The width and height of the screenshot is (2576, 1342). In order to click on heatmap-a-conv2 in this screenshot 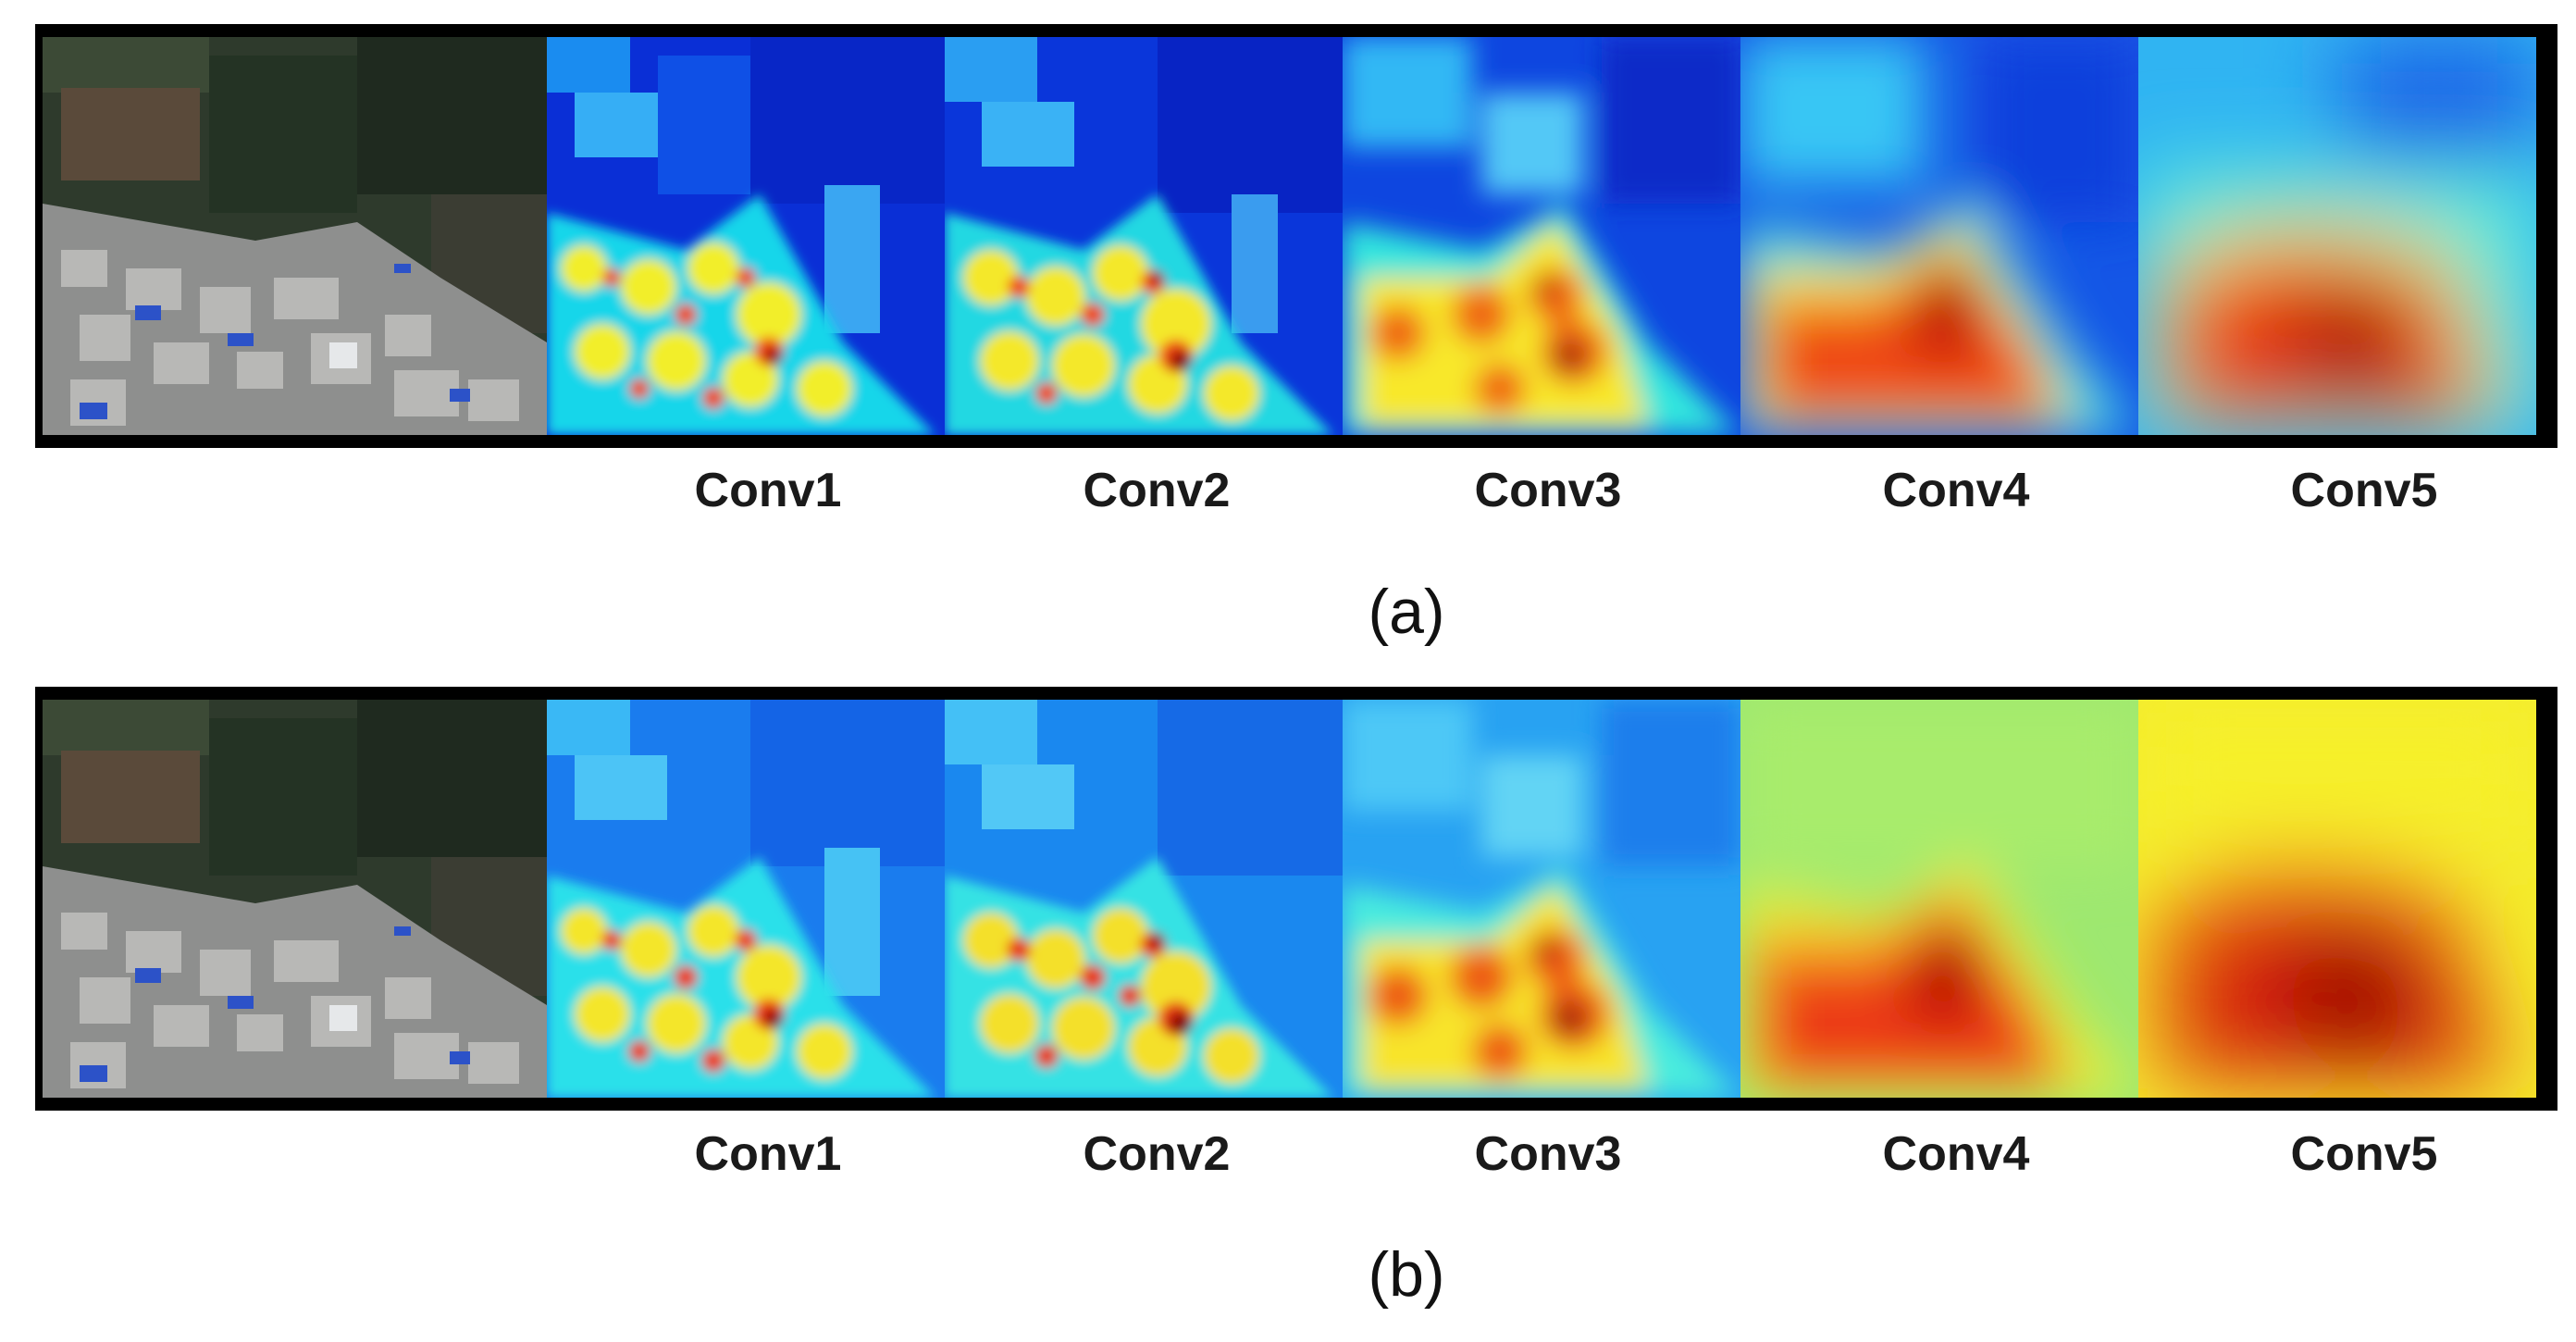, I will do `click(1144, 236)`.